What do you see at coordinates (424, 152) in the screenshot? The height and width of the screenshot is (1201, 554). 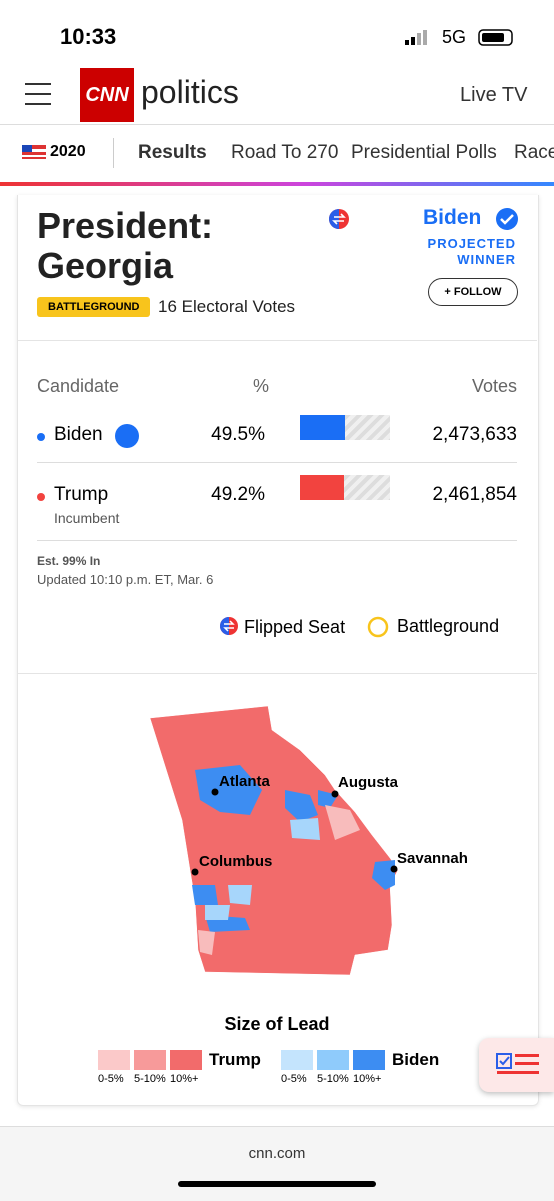 I see `nav-item: Presidential Polls` at bounding box center [424, 152].